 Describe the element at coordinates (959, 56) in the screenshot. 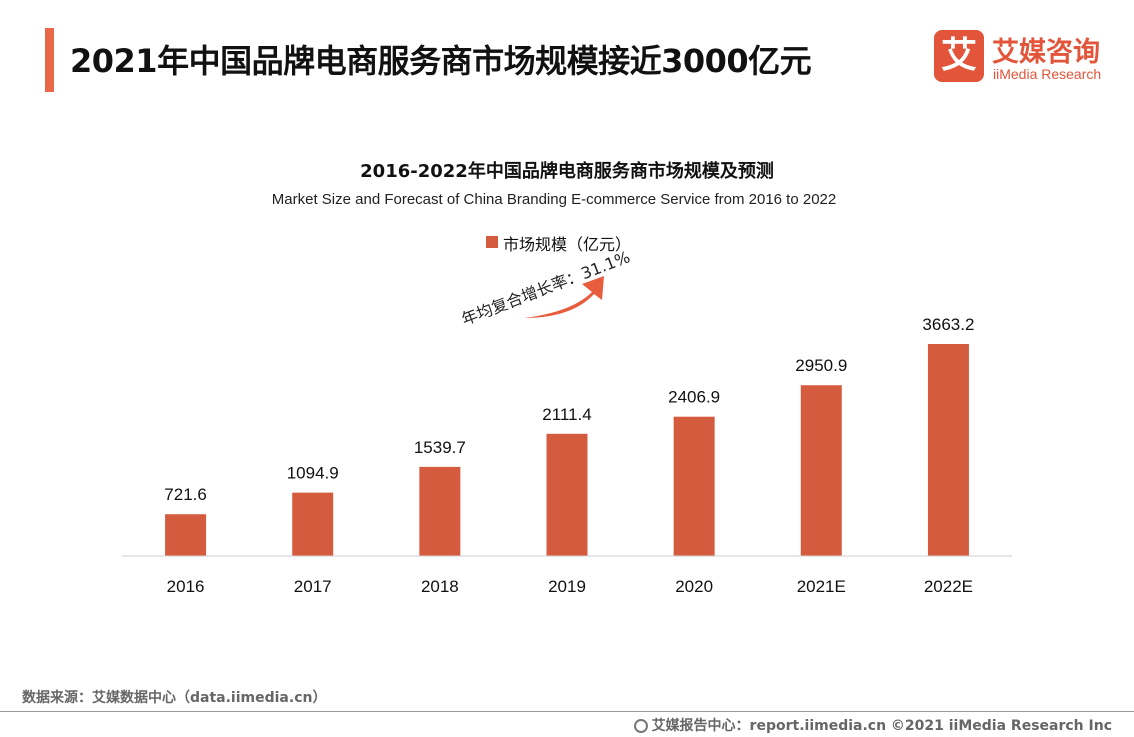

I see `logo-mark-icon: 艾` at that location.